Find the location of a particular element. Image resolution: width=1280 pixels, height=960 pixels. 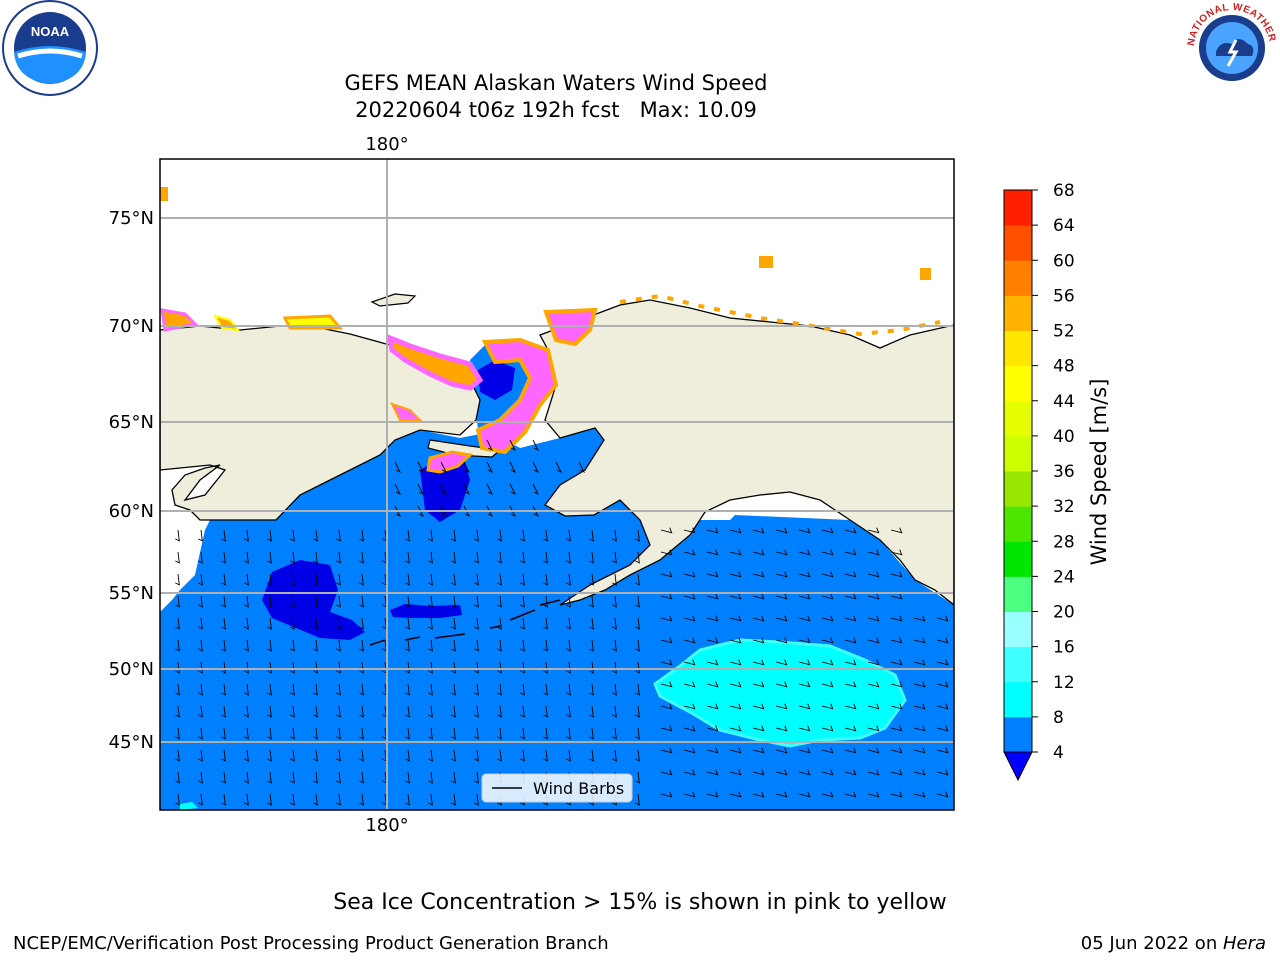

calm-patch-southwest is located at coordinates (189, 806).